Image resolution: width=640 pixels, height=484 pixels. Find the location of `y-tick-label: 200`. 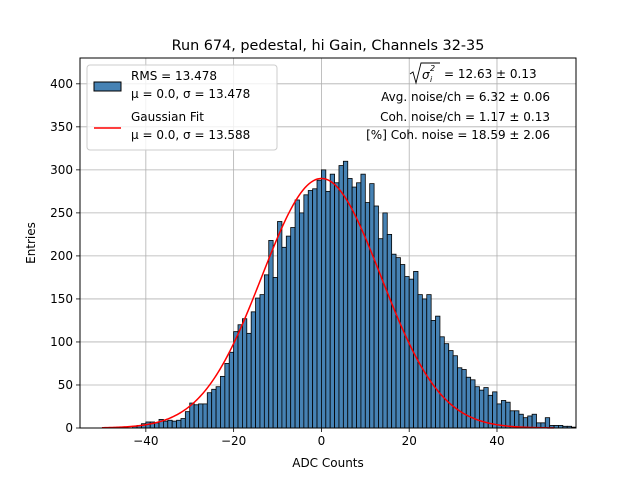

y-tick-label: 200 is located at coordinates (61, 256).